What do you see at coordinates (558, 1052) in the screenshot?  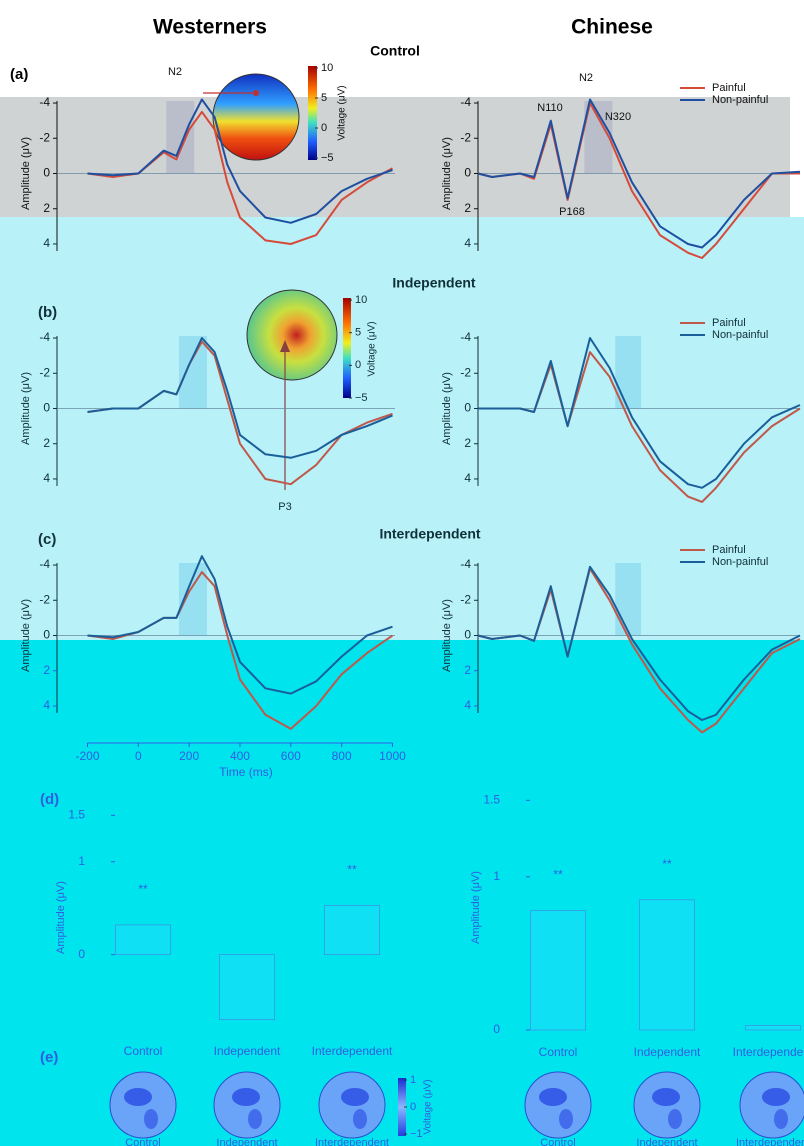 I see `x-tick-label: Control` at bounding box center [558, 1052].